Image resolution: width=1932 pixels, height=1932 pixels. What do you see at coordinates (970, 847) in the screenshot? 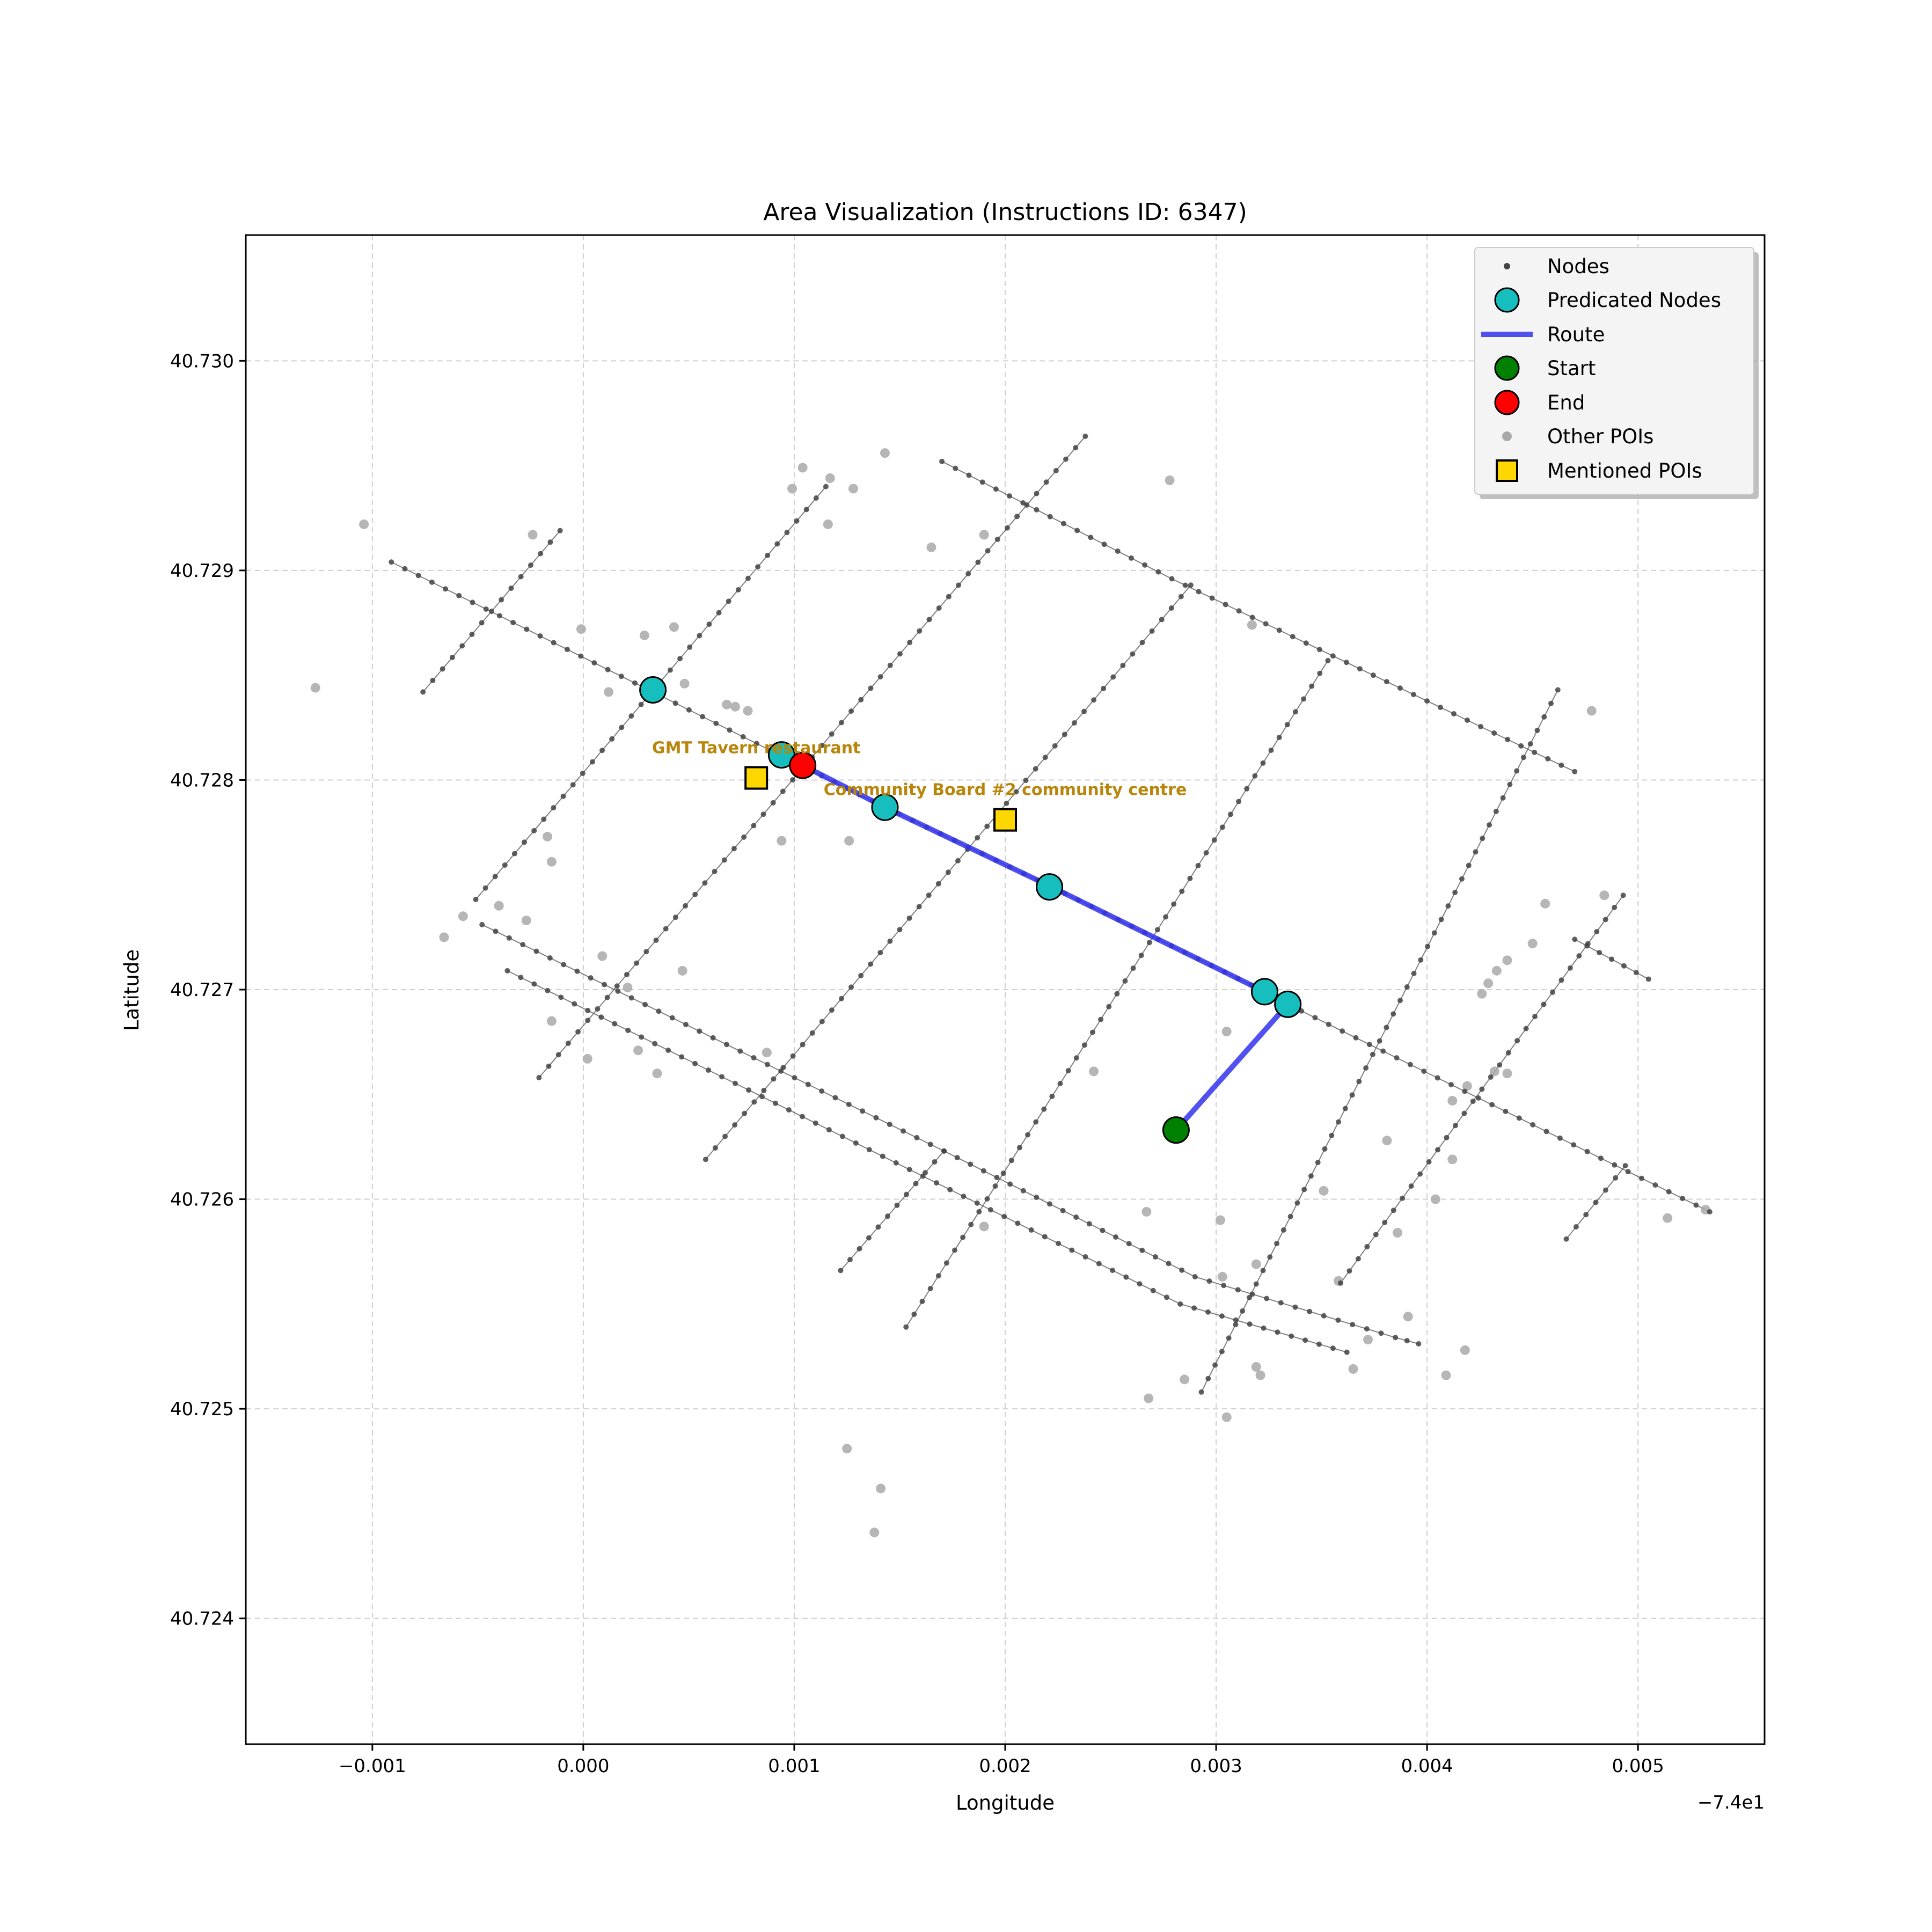
I see `predicated-nodes` at bounding box center [970, 847].